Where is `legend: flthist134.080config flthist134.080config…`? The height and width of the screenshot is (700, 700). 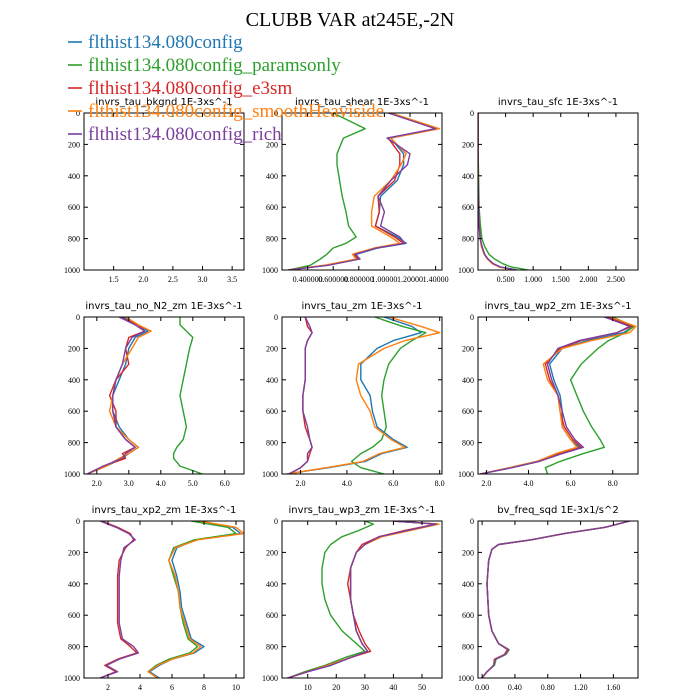 legend: flthist134.080config flthist134.080config… is located at coordinates (226, 88).